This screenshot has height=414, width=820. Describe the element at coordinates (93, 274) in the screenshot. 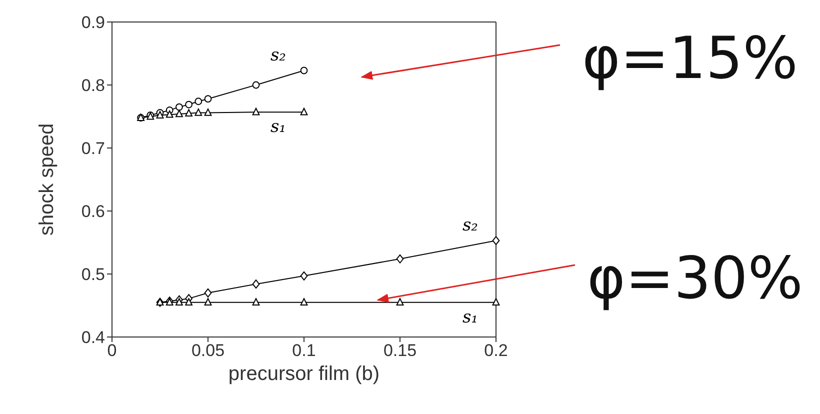

I see `y-tick-label: 0.5` at that location.